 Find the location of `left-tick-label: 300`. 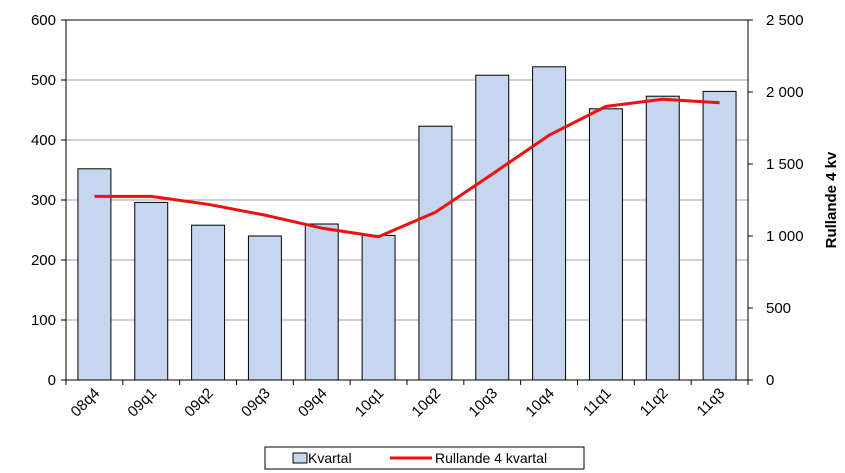

left-tick-label: 300 is located at coordinates (43, 200).